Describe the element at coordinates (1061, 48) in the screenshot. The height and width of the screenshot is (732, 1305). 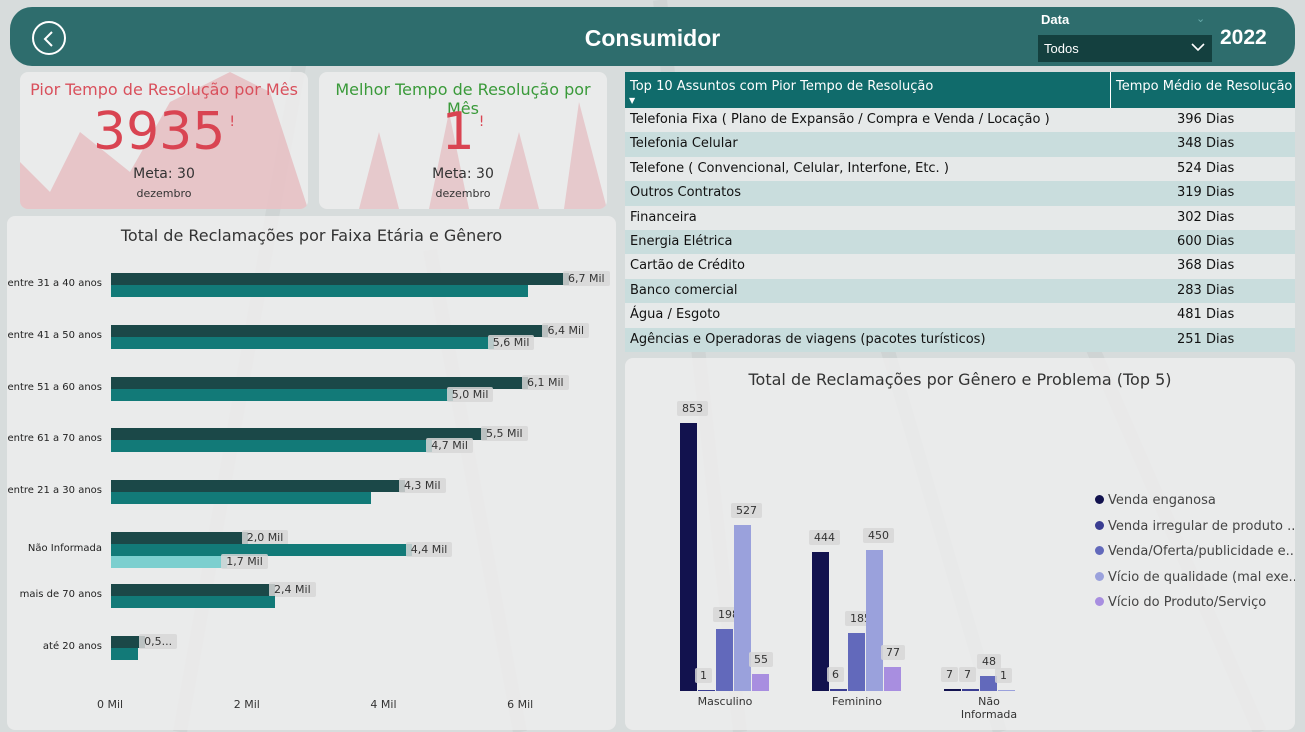
I see `date-filter-value: Todos` at that location.